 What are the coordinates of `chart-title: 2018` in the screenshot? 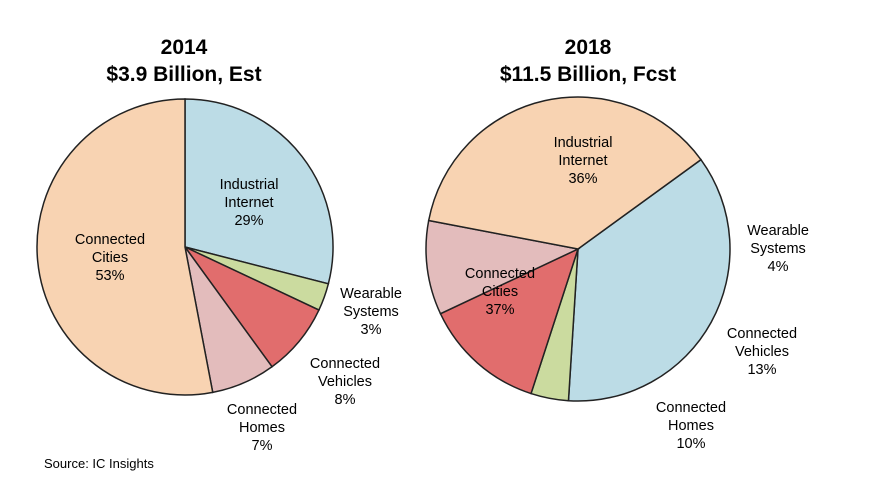 It's located at (588, 47).